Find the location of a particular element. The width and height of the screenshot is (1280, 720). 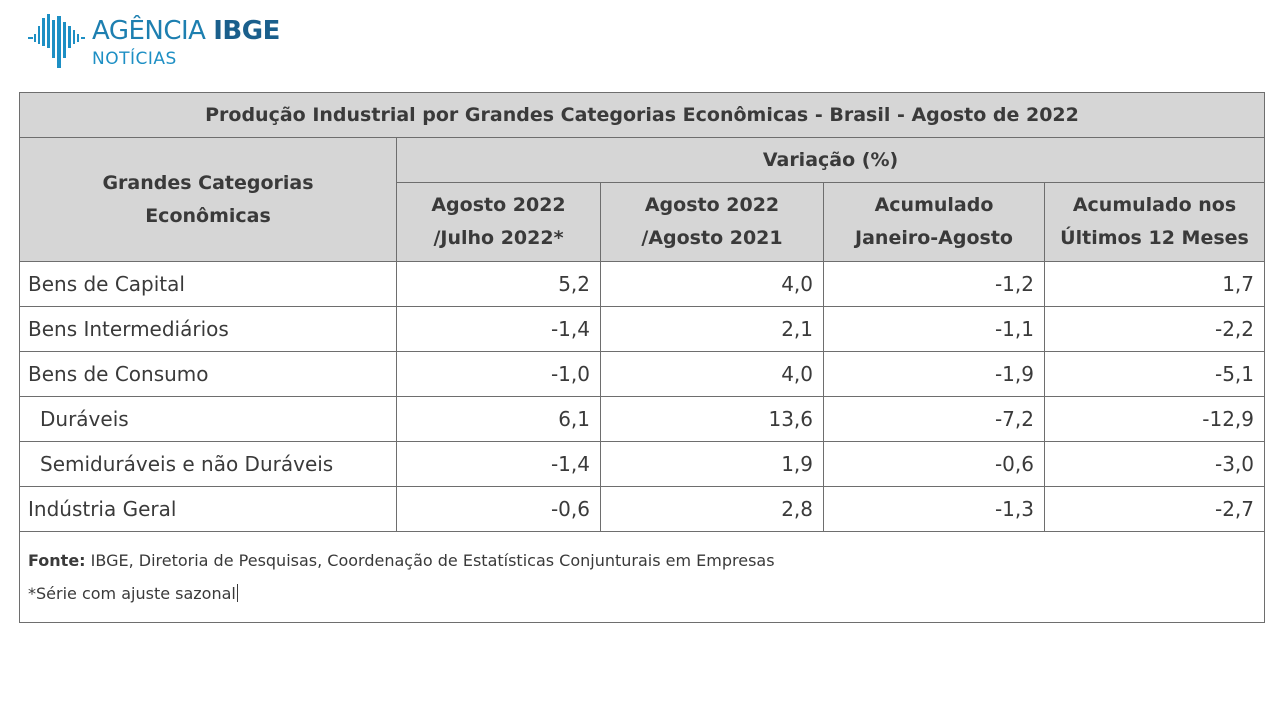

table-row: Bens de Capital 5,2 4,0 -1,2 1,7 is located at coordinates (642, 284).